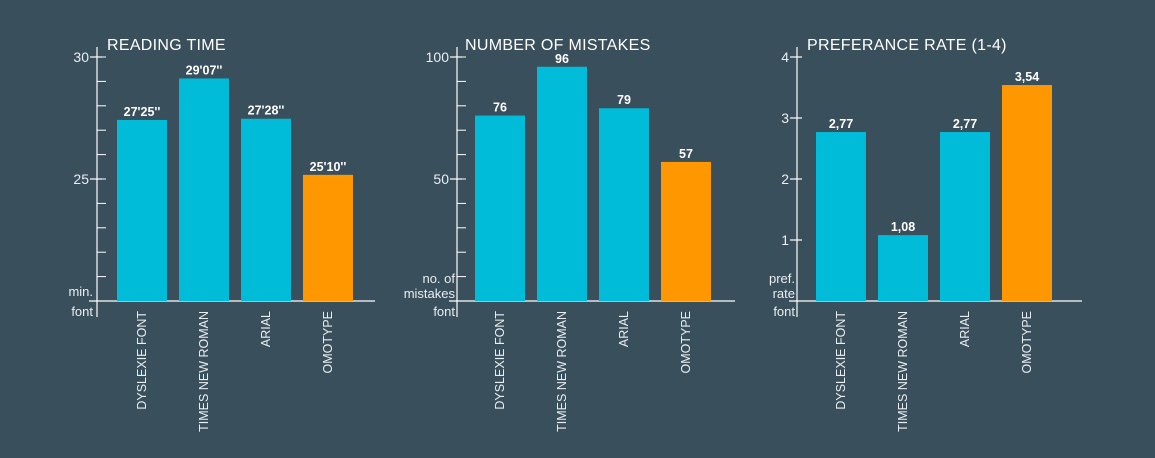 The height and width of the screenshot is (458, 1155). What do you see at coordinates (903, 227) in the screenshot?
I see `data-label: 1,08` at bounding box center [903, 227].